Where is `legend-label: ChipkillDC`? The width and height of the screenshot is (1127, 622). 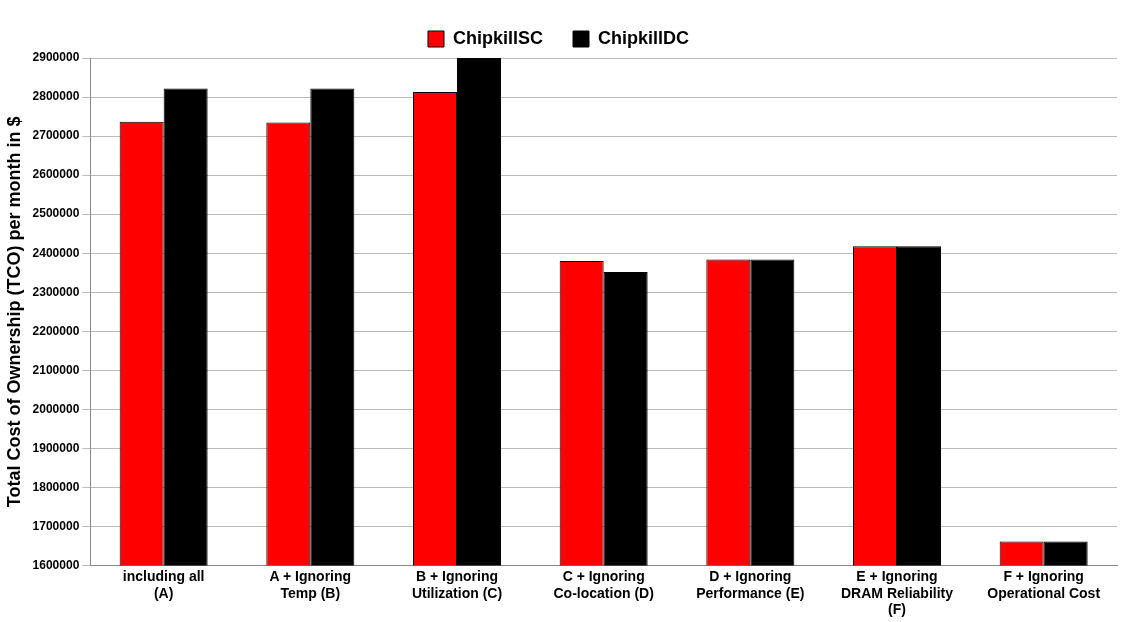
legend-label: ChipkillDC is located at coordinates (644, 37).